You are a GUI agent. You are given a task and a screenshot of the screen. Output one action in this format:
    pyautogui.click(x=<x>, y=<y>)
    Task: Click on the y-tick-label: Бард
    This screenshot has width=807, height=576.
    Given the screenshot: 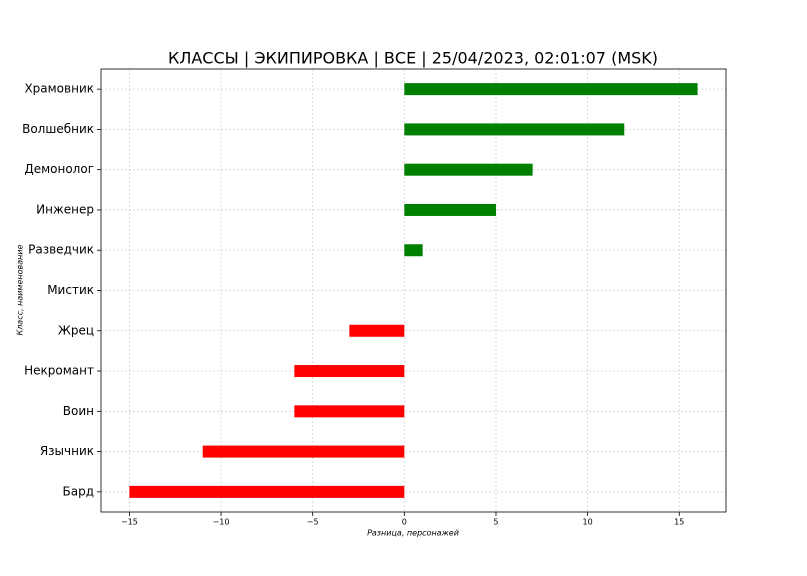 What is the action you would take?
    pyautogui.click(x=79, y=491)
    